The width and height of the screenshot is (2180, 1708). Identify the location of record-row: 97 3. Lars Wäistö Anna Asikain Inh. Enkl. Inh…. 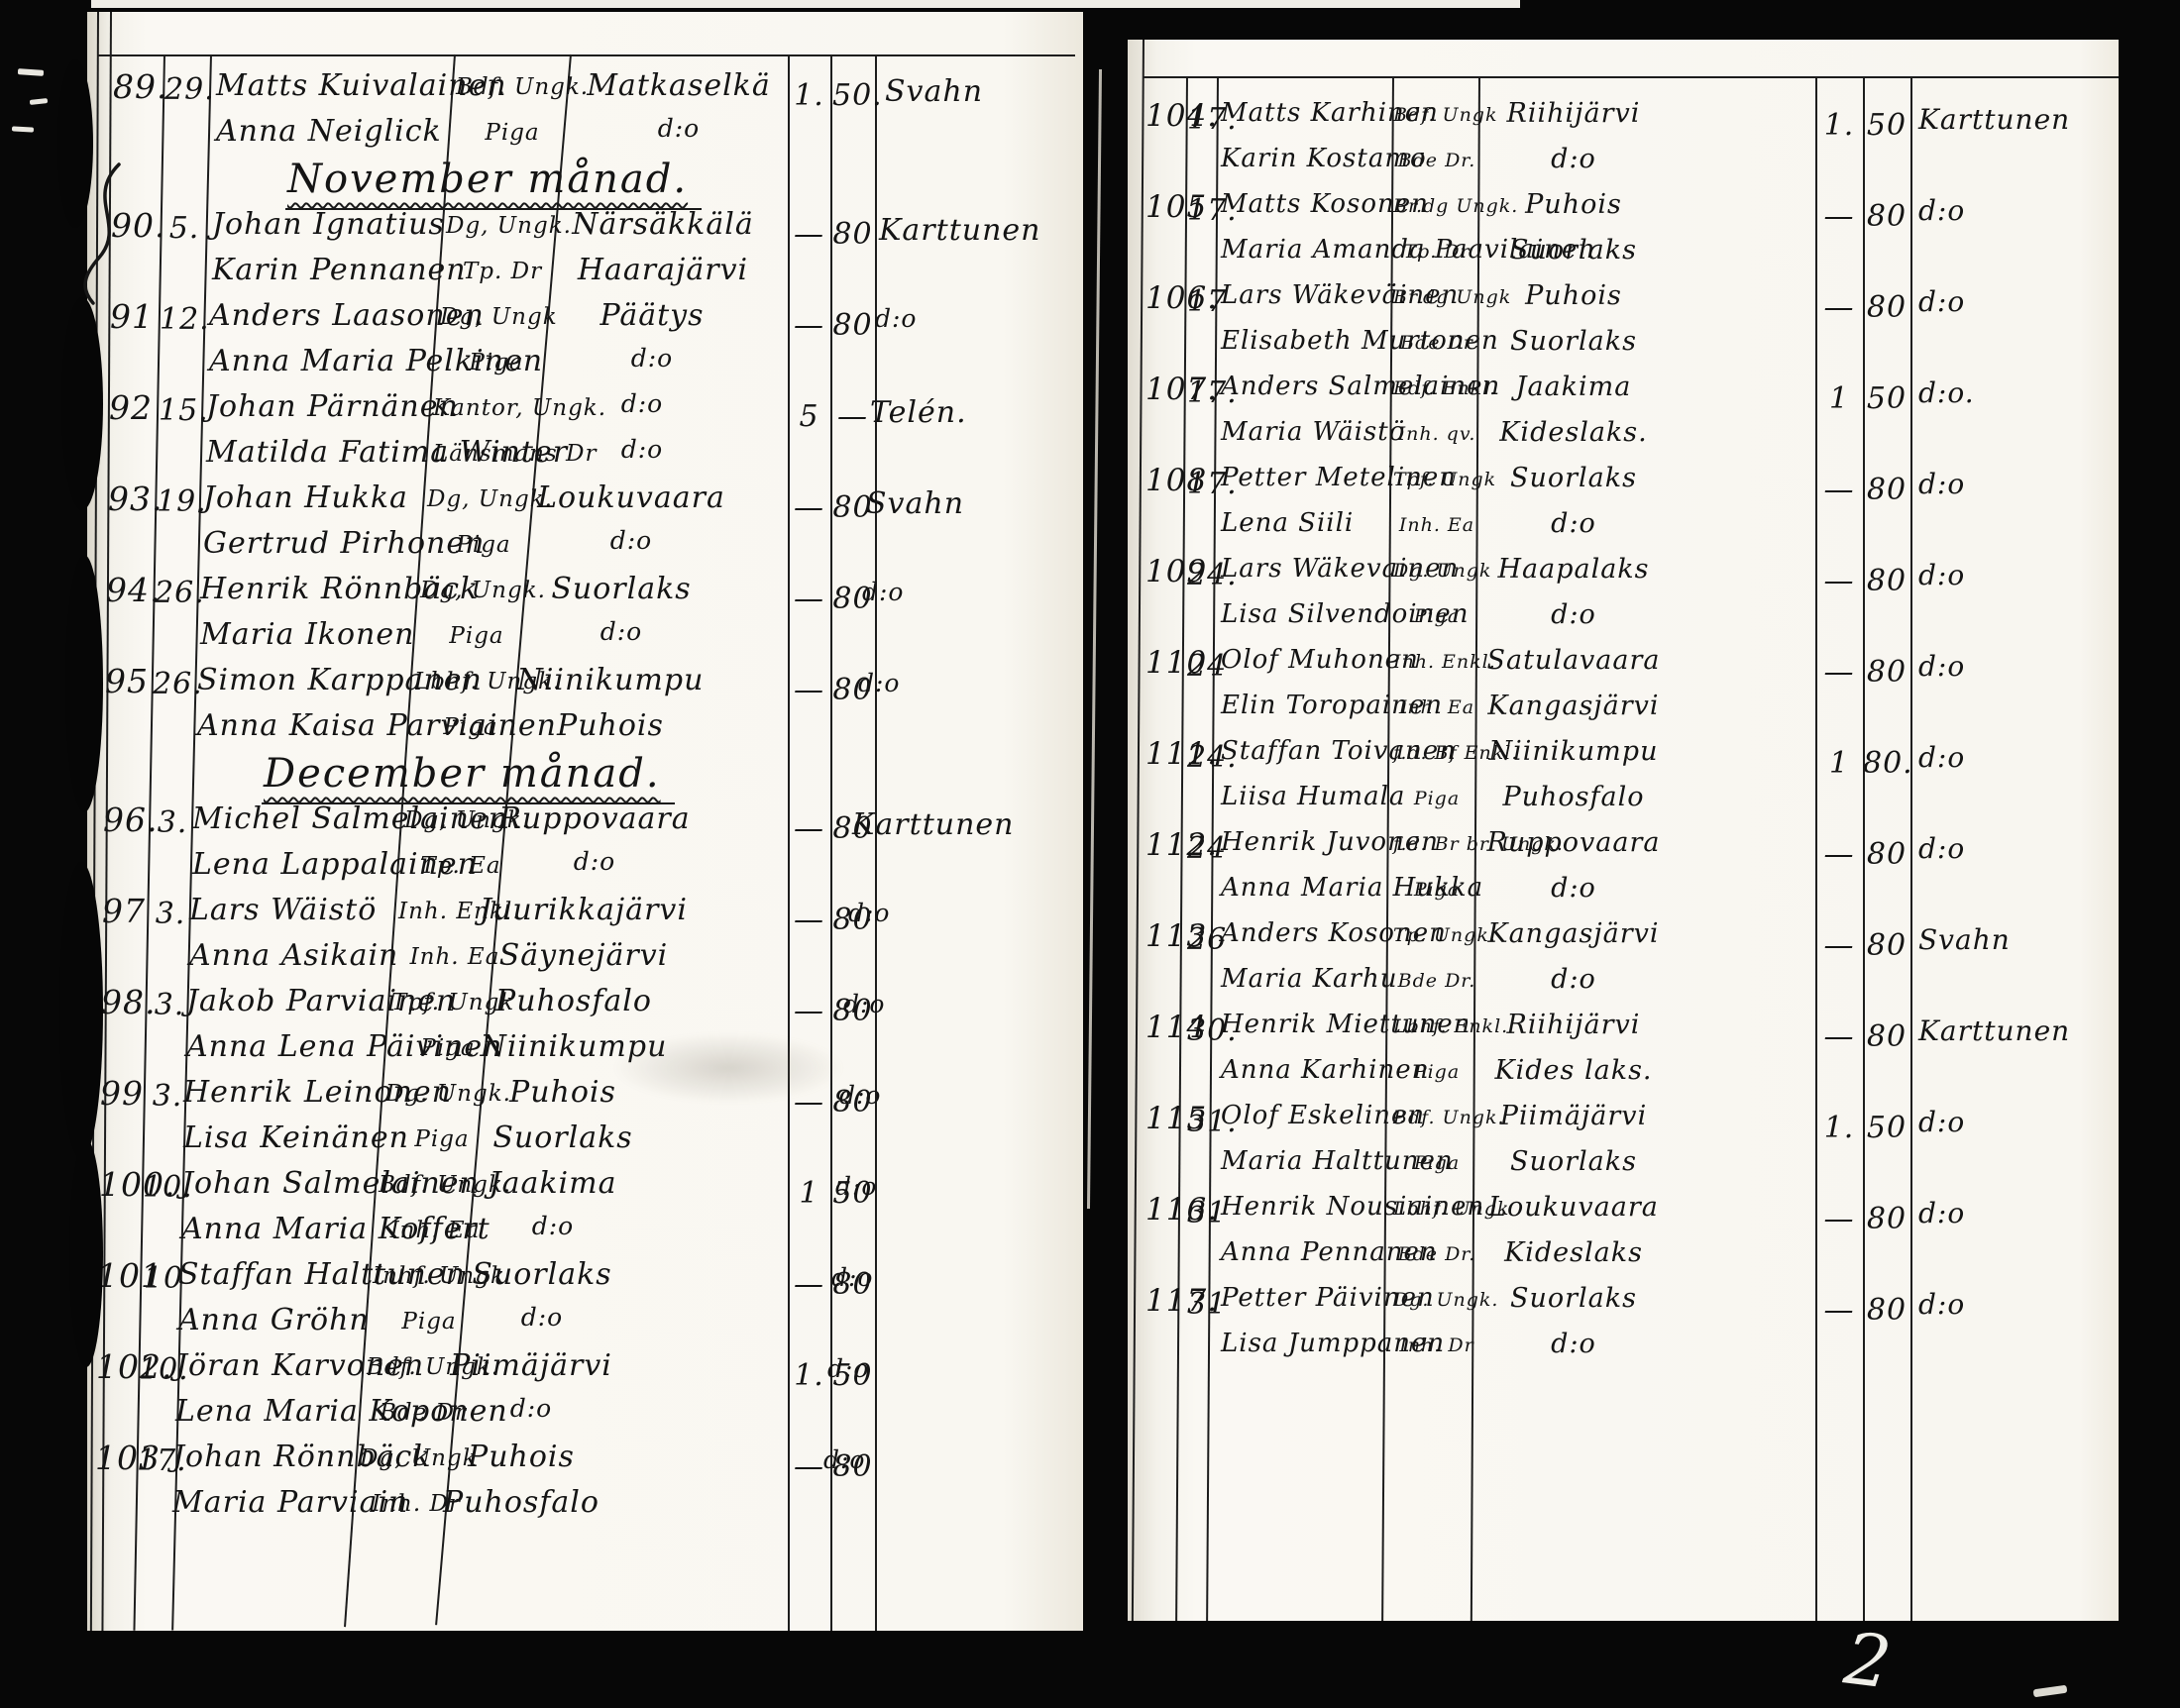
(585, 937).